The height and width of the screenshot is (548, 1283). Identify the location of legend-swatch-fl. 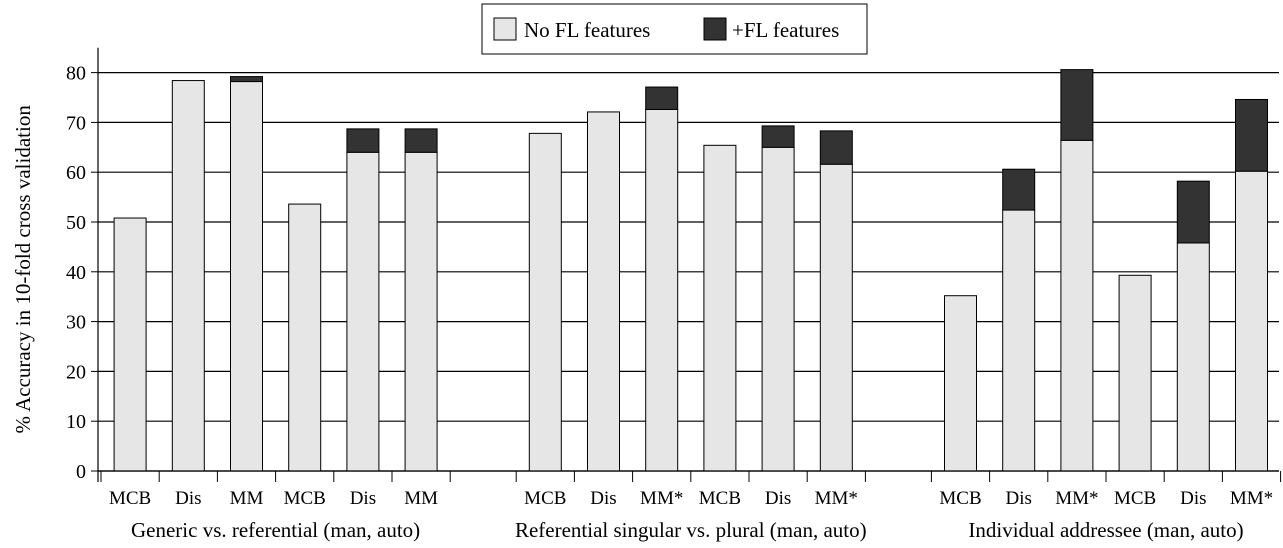
(715, 29).